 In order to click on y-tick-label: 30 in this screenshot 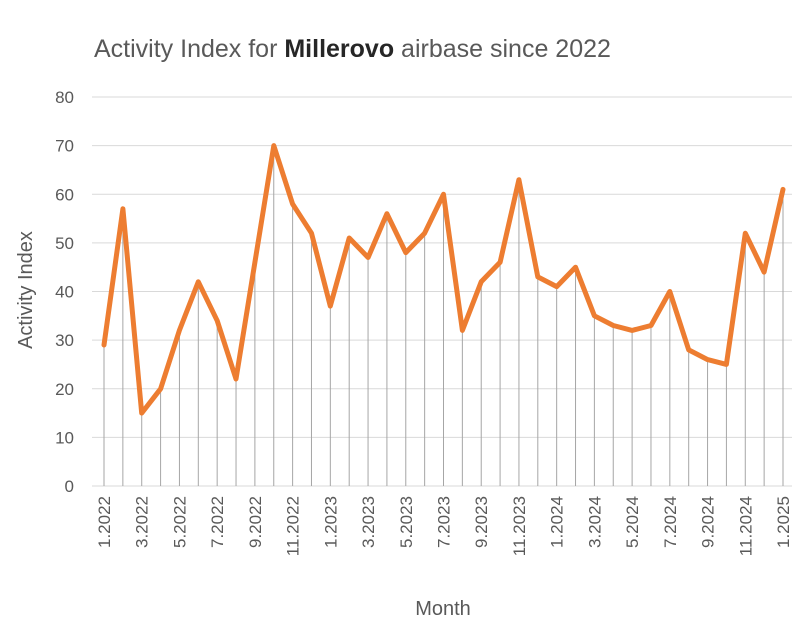, I will do `click(64, 340)`.